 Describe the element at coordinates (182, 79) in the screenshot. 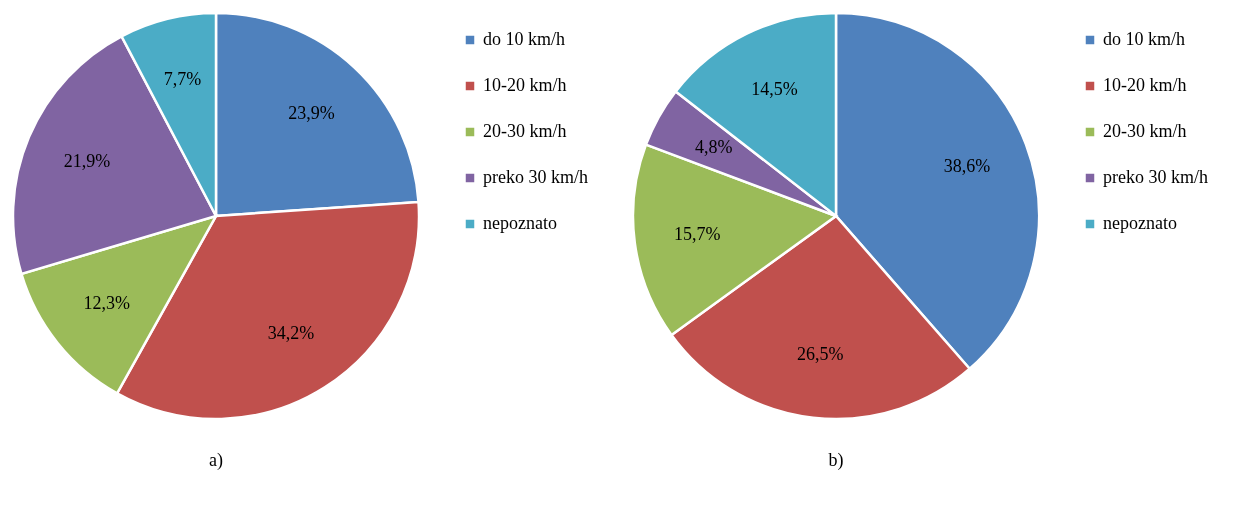

I see `data-label: 7,7%` at that location.